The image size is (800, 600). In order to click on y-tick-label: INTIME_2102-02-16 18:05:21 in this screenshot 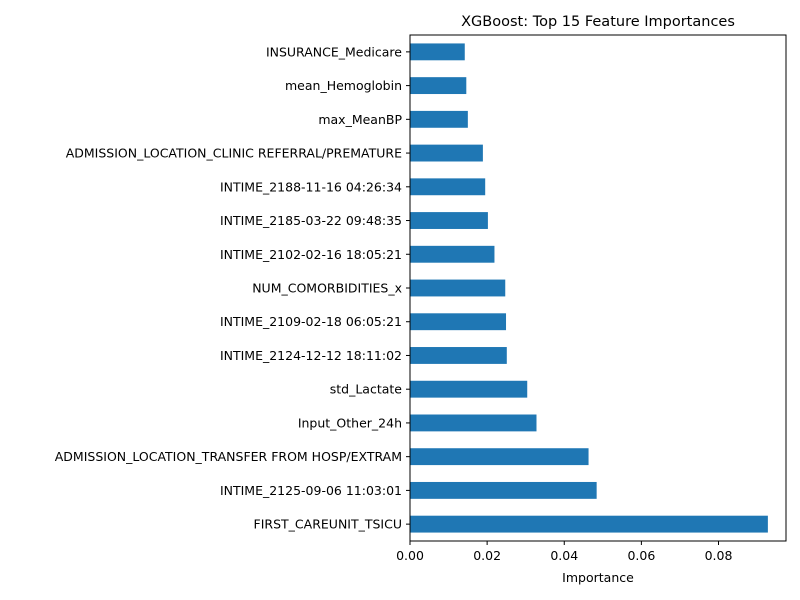, I will do `click(311, 254)`.